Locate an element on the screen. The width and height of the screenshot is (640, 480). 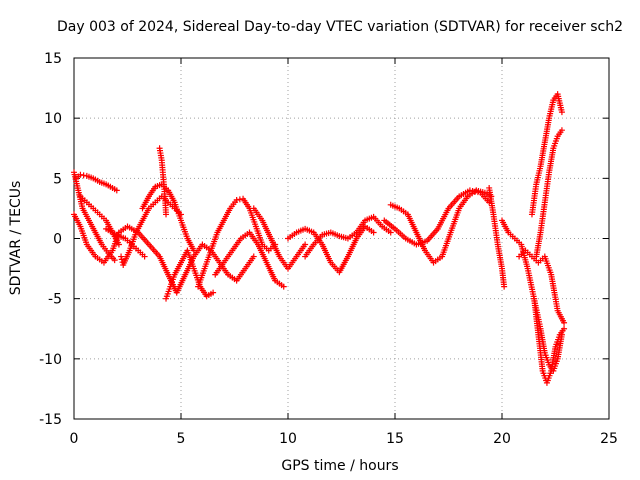
x-axis-label: GPS time / hours is located at coordinates (339, 466).